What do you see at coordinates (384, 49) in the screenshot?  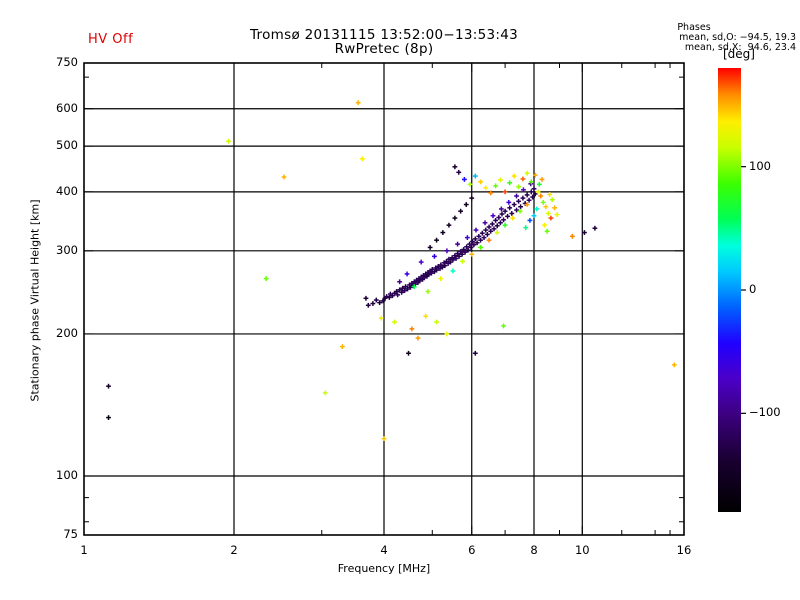 I see `plot-title-line2: RwPretec (8p)` at bounding box center [384, 49].